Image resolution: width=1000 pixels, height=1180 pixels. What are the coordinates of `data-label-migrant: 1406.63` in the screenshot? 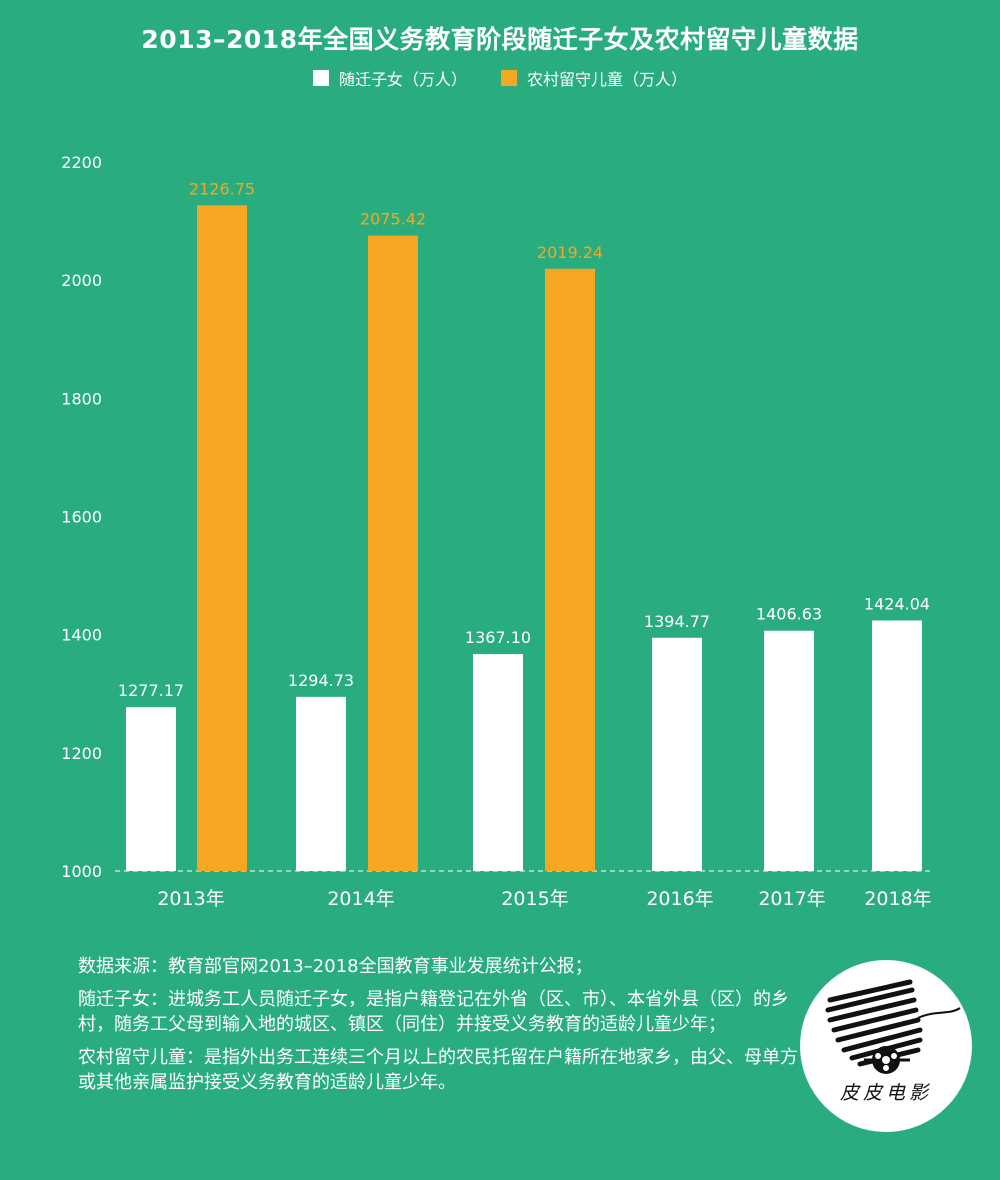 It's located at (789, 614).